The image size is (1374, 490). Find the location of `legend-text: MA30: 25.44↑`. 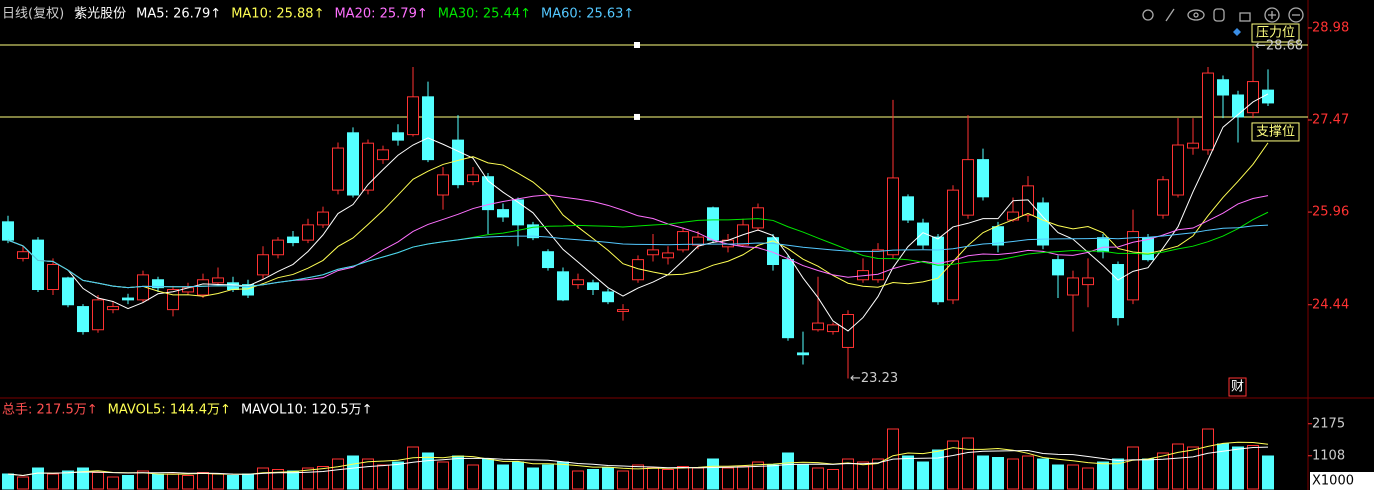

legend-text: MA30: 25.44↑ is located at coordinates (484, 14).